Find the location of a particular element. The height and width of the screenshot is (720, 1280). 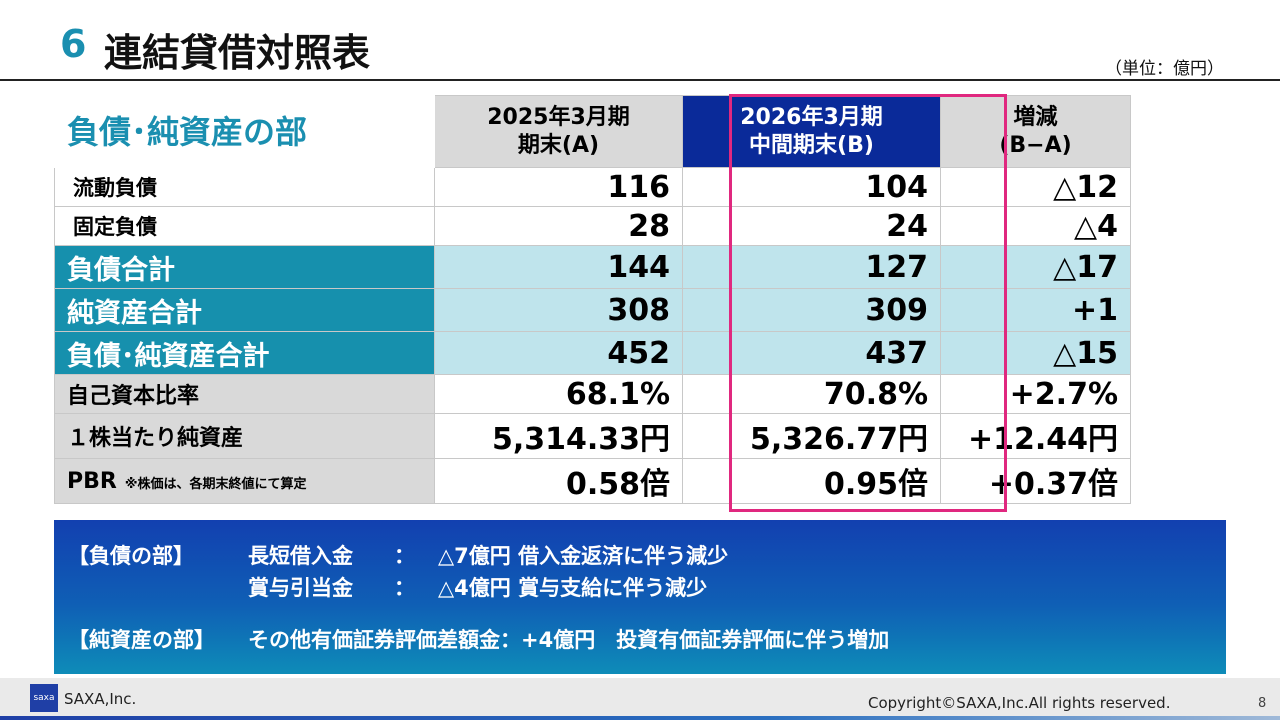

note-item3: その他有価証券評価差額金：+4億円 投資有価証券評価に伴う増加 is located at coordinates (569, 640).